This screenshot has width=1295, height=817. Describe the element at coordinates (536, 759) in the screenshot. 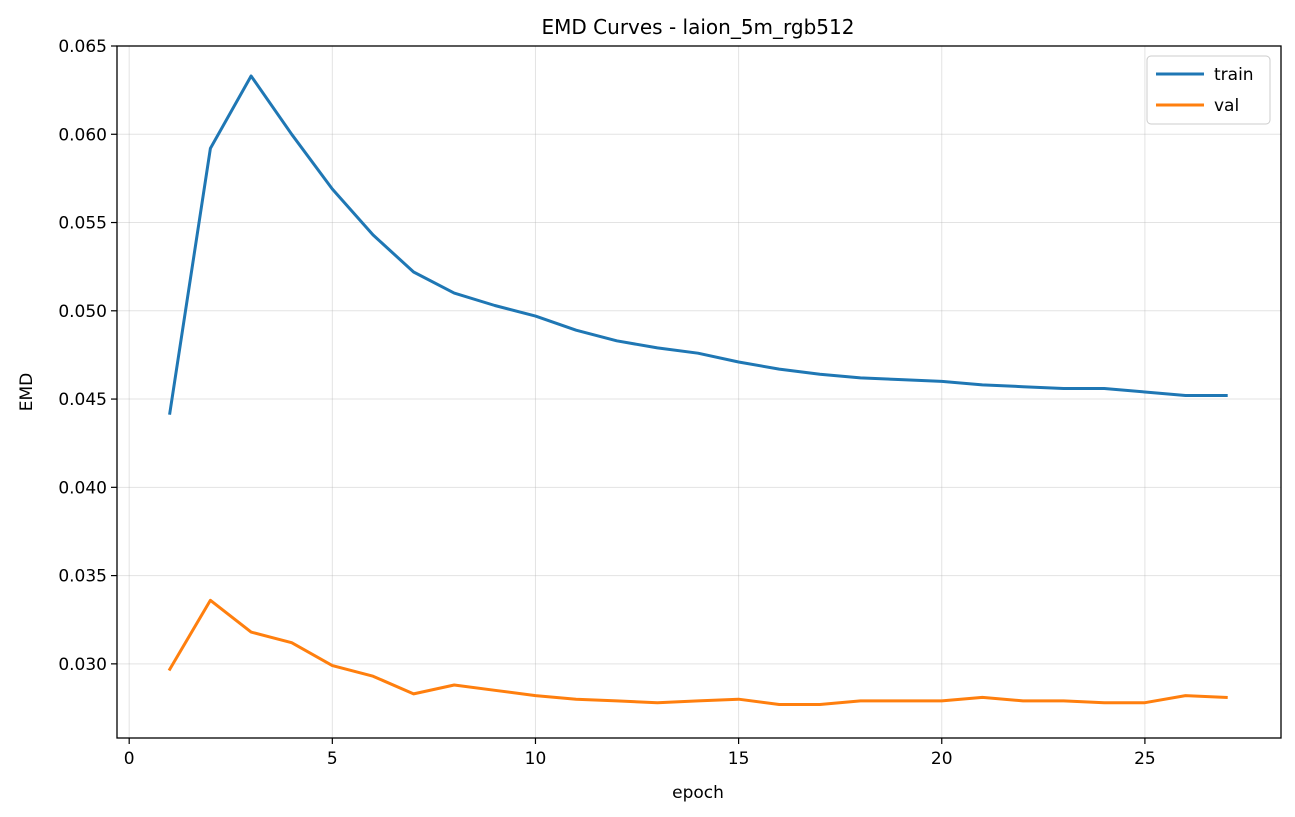

I see `x-tick-label: 10` at that location.